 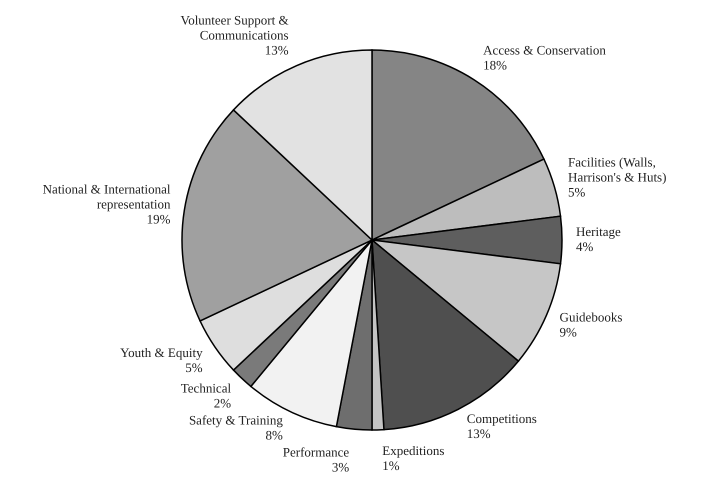 I want to click on slice-label: Heritage, so click(x=598, y=231).